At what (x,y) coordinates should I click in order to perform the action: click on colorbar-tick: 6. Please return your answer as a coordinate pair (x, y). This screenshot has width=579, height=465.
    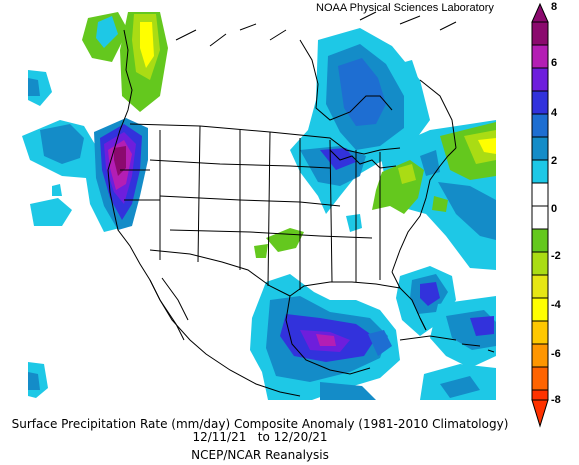
    Looking at the image, I should click on (554, 63).